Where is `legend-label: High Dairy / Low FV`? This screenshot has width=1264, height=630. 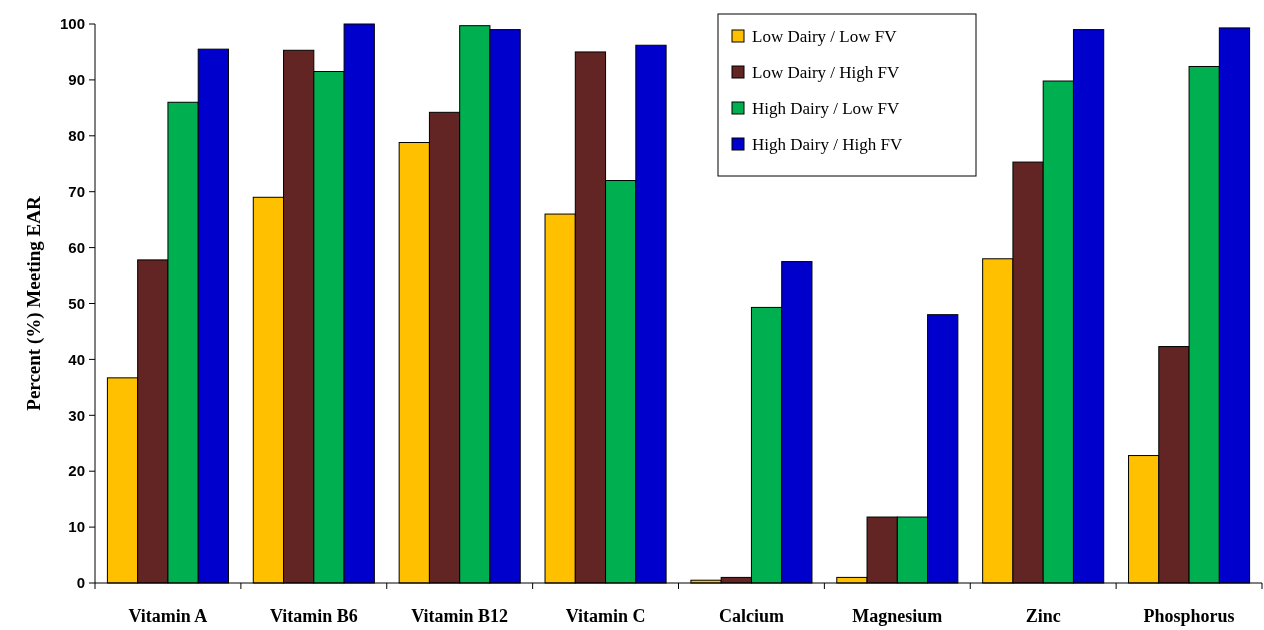 legend-label: High Dairy / Low FV is located at coordinates (826, 108).